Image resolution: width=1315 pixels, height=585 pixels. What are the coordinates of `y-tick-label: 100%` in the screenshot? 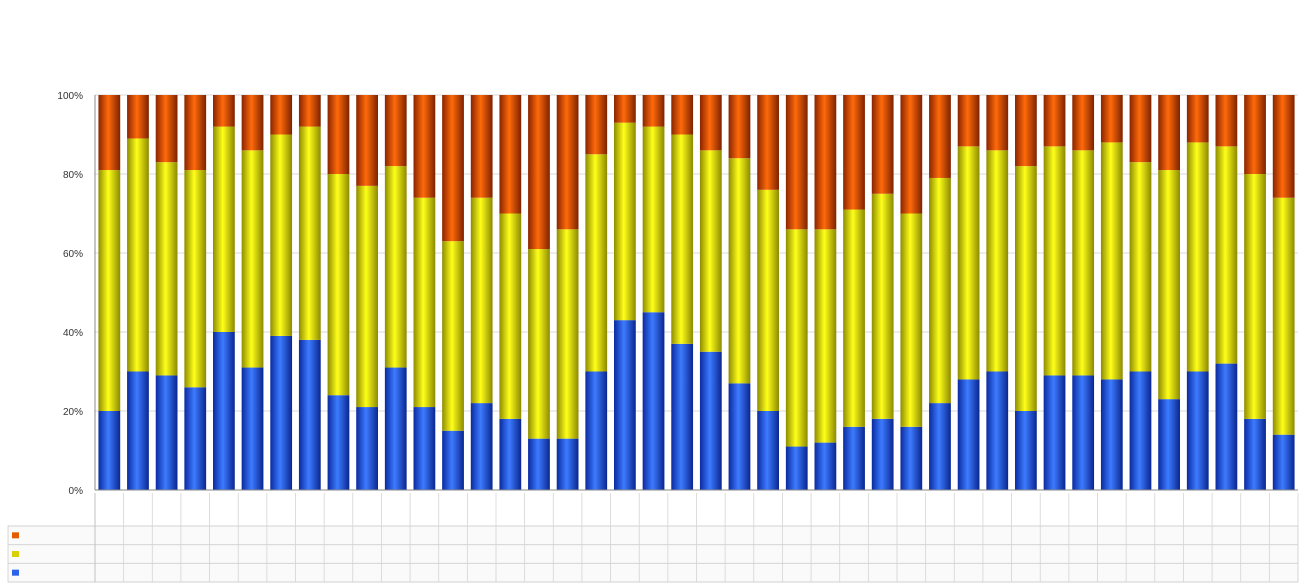 It's located at (70, 96).